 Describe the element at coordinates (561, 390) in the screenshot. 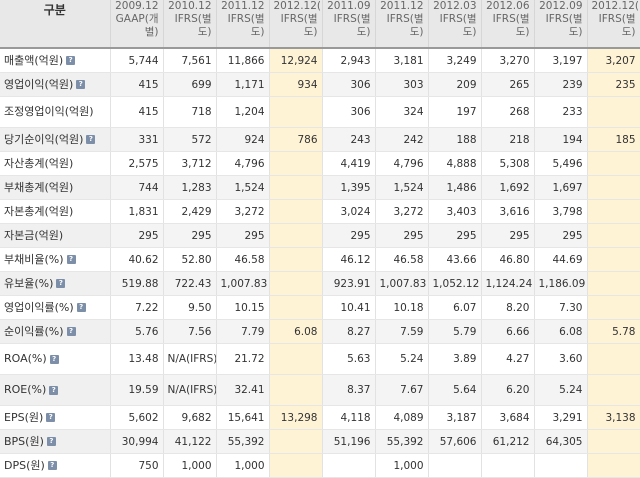

I see `value-cell: 5.24` at that location.